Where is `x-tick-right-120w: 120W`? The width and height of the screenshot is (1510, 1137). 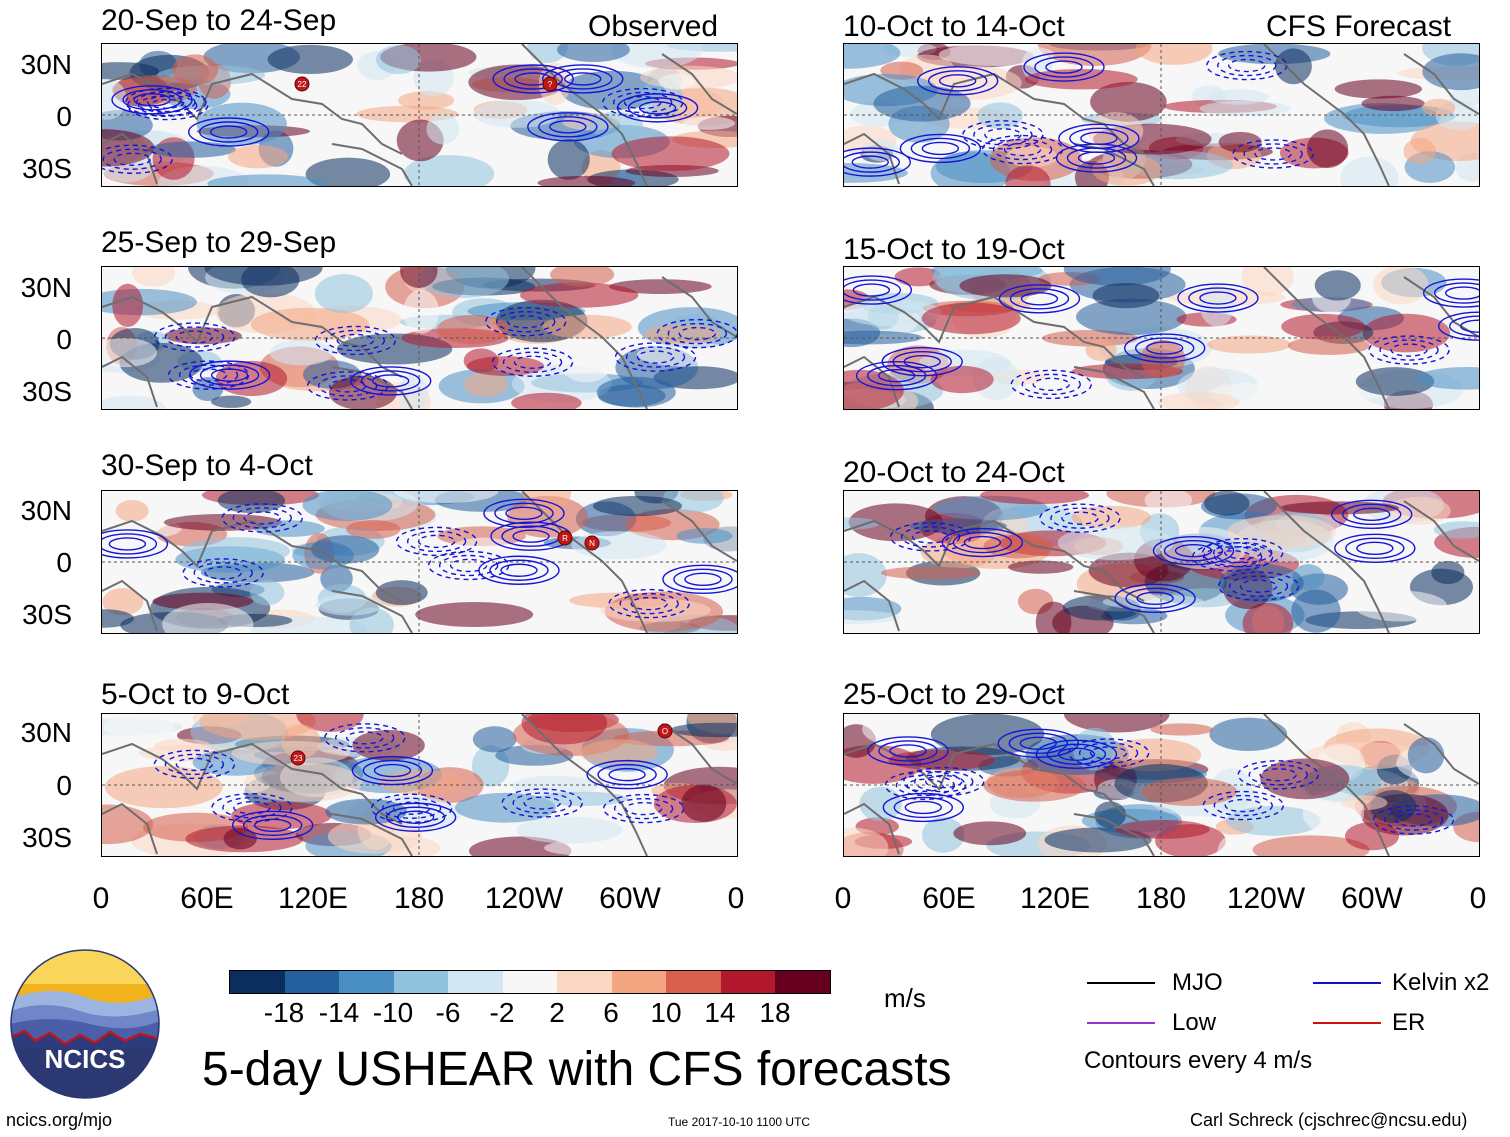
x-tick-right-120w: 120W is located at coordinates (1266, 898).